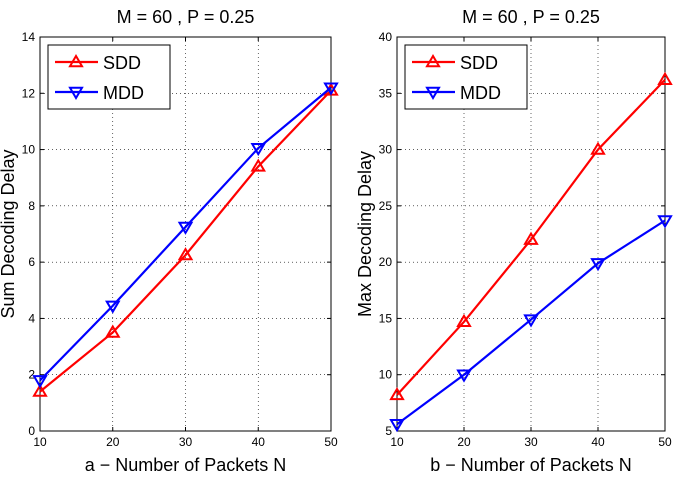 The width and height of the screenshot is (689, 481). What do you see at coordinates (388, 431) in the screenshot?
I see `y-tick-label: 5` at bounding box center [388, 431].